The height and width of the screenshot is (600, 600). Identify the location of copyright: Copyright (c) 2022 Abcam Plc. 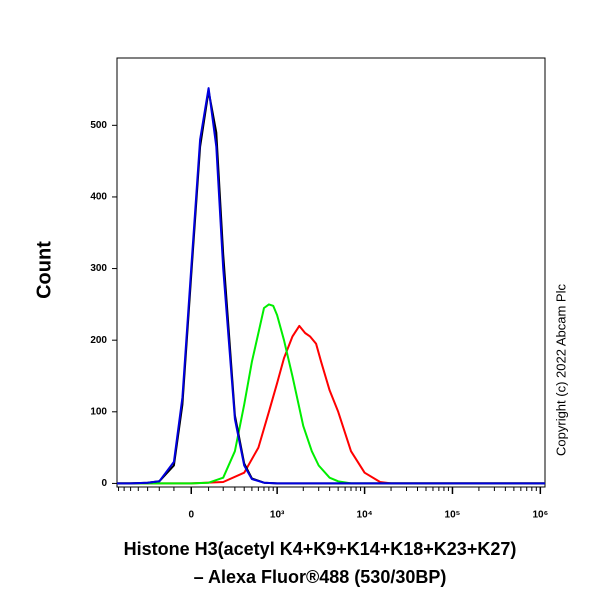
(560, 370).